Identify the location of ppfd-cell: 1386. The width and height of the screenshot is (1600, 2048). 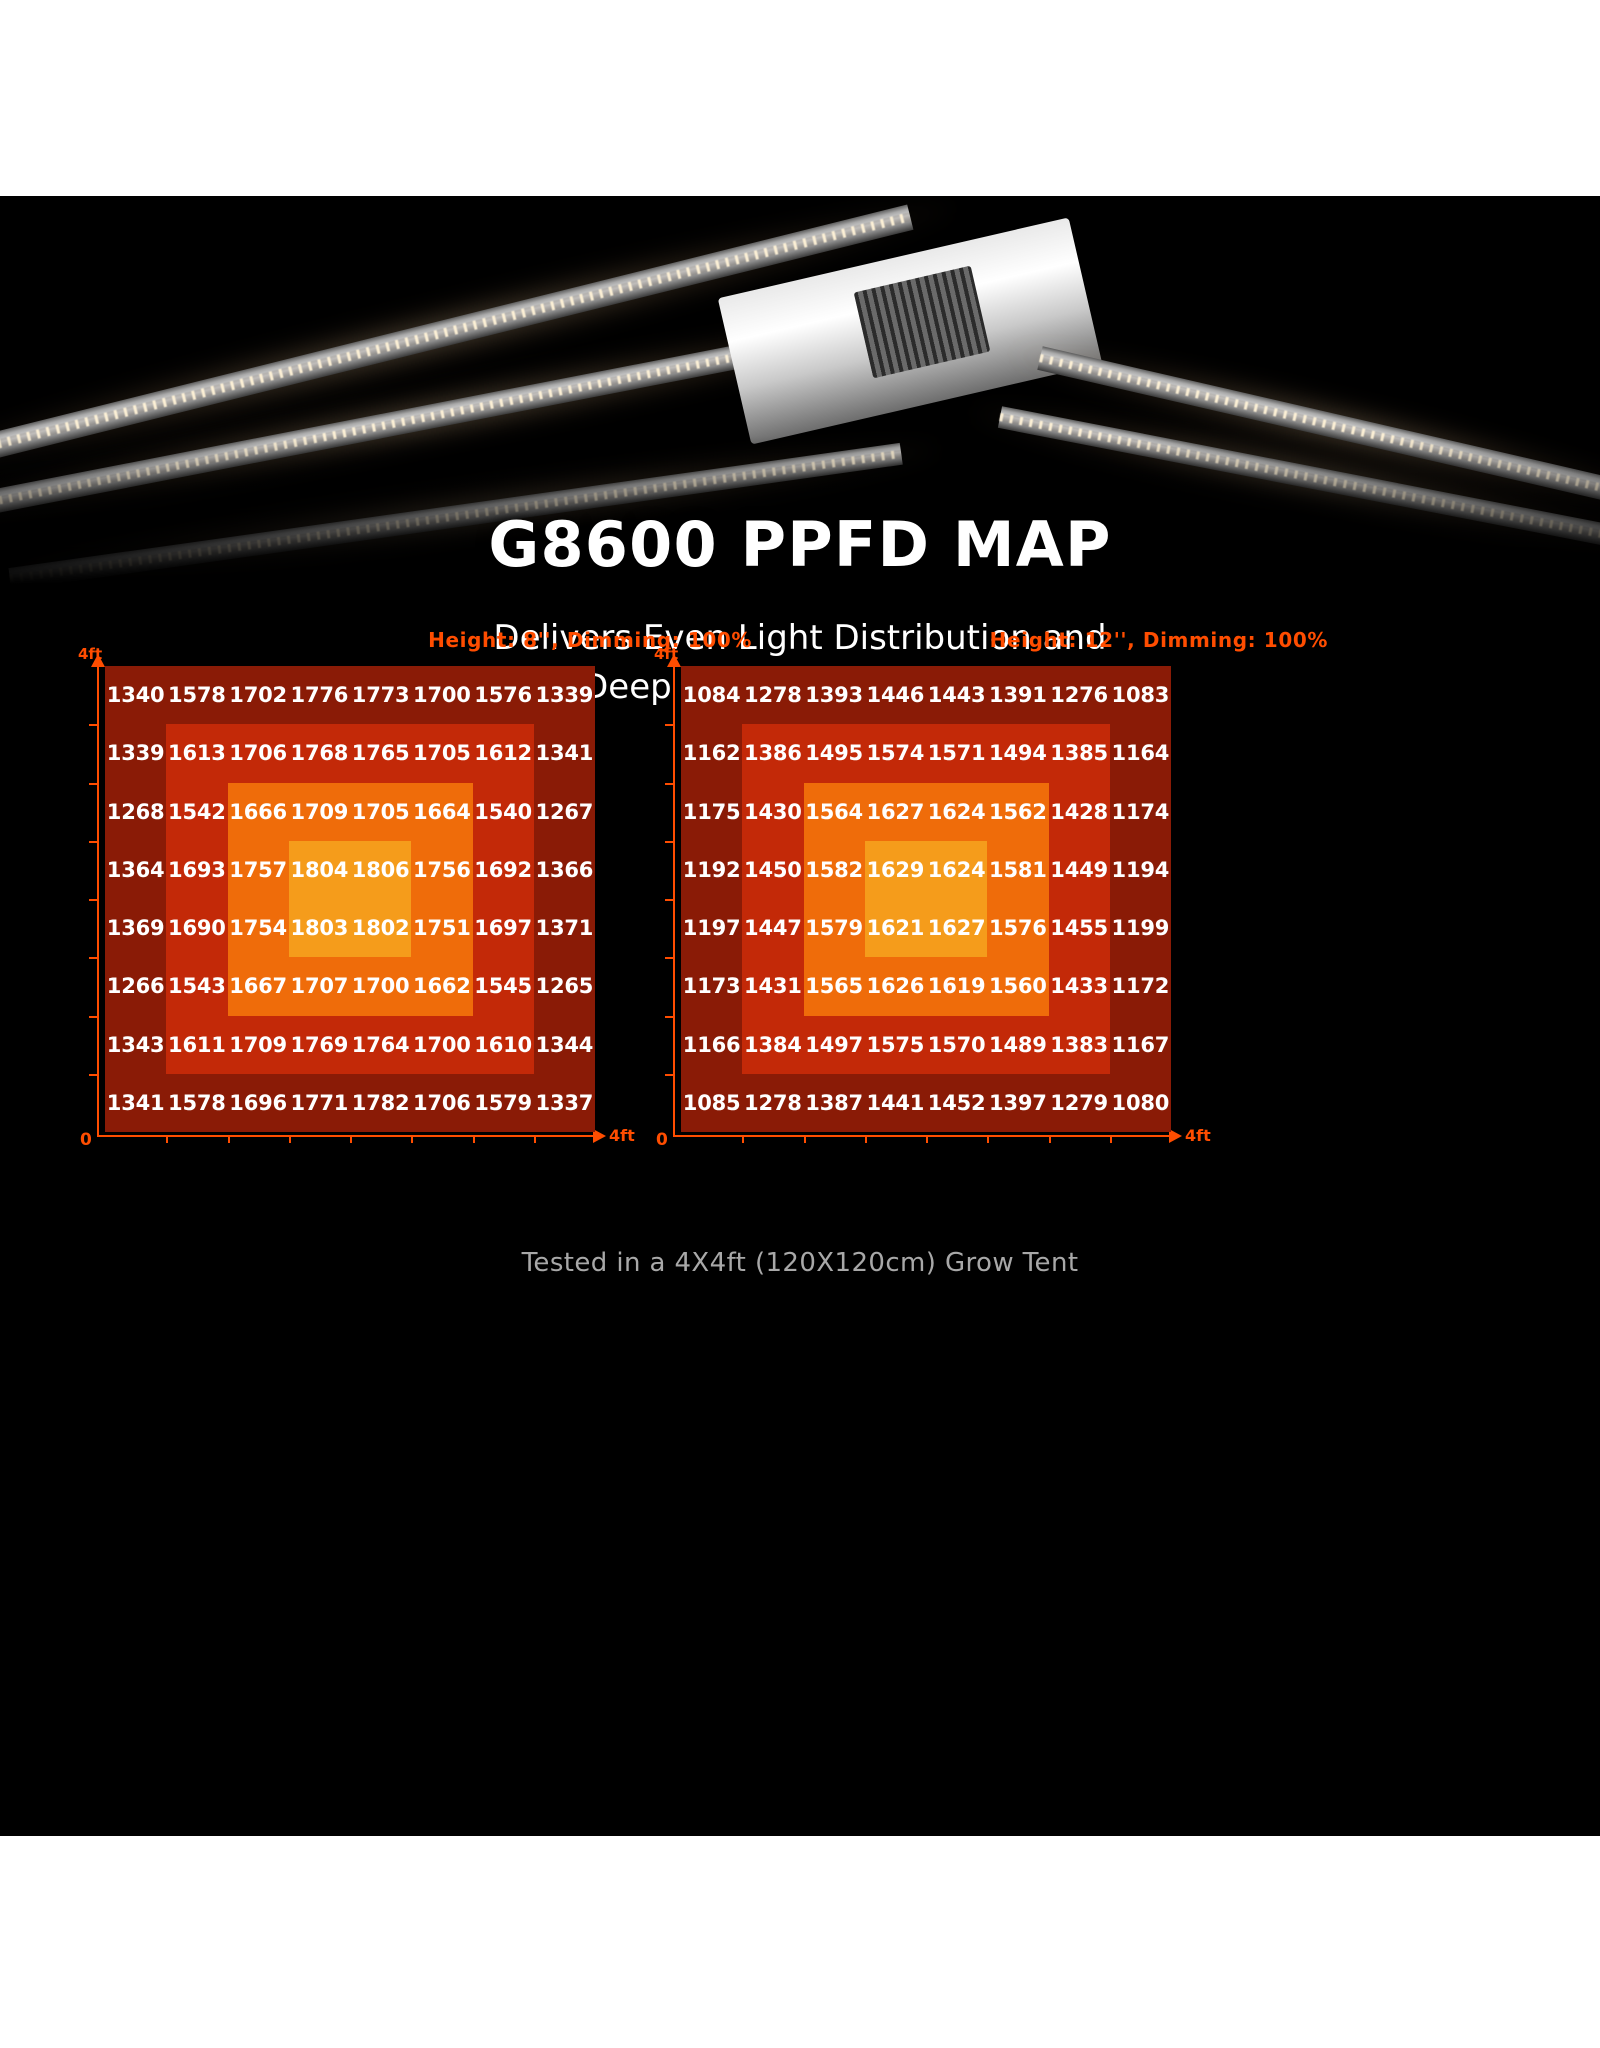
(773, 753).